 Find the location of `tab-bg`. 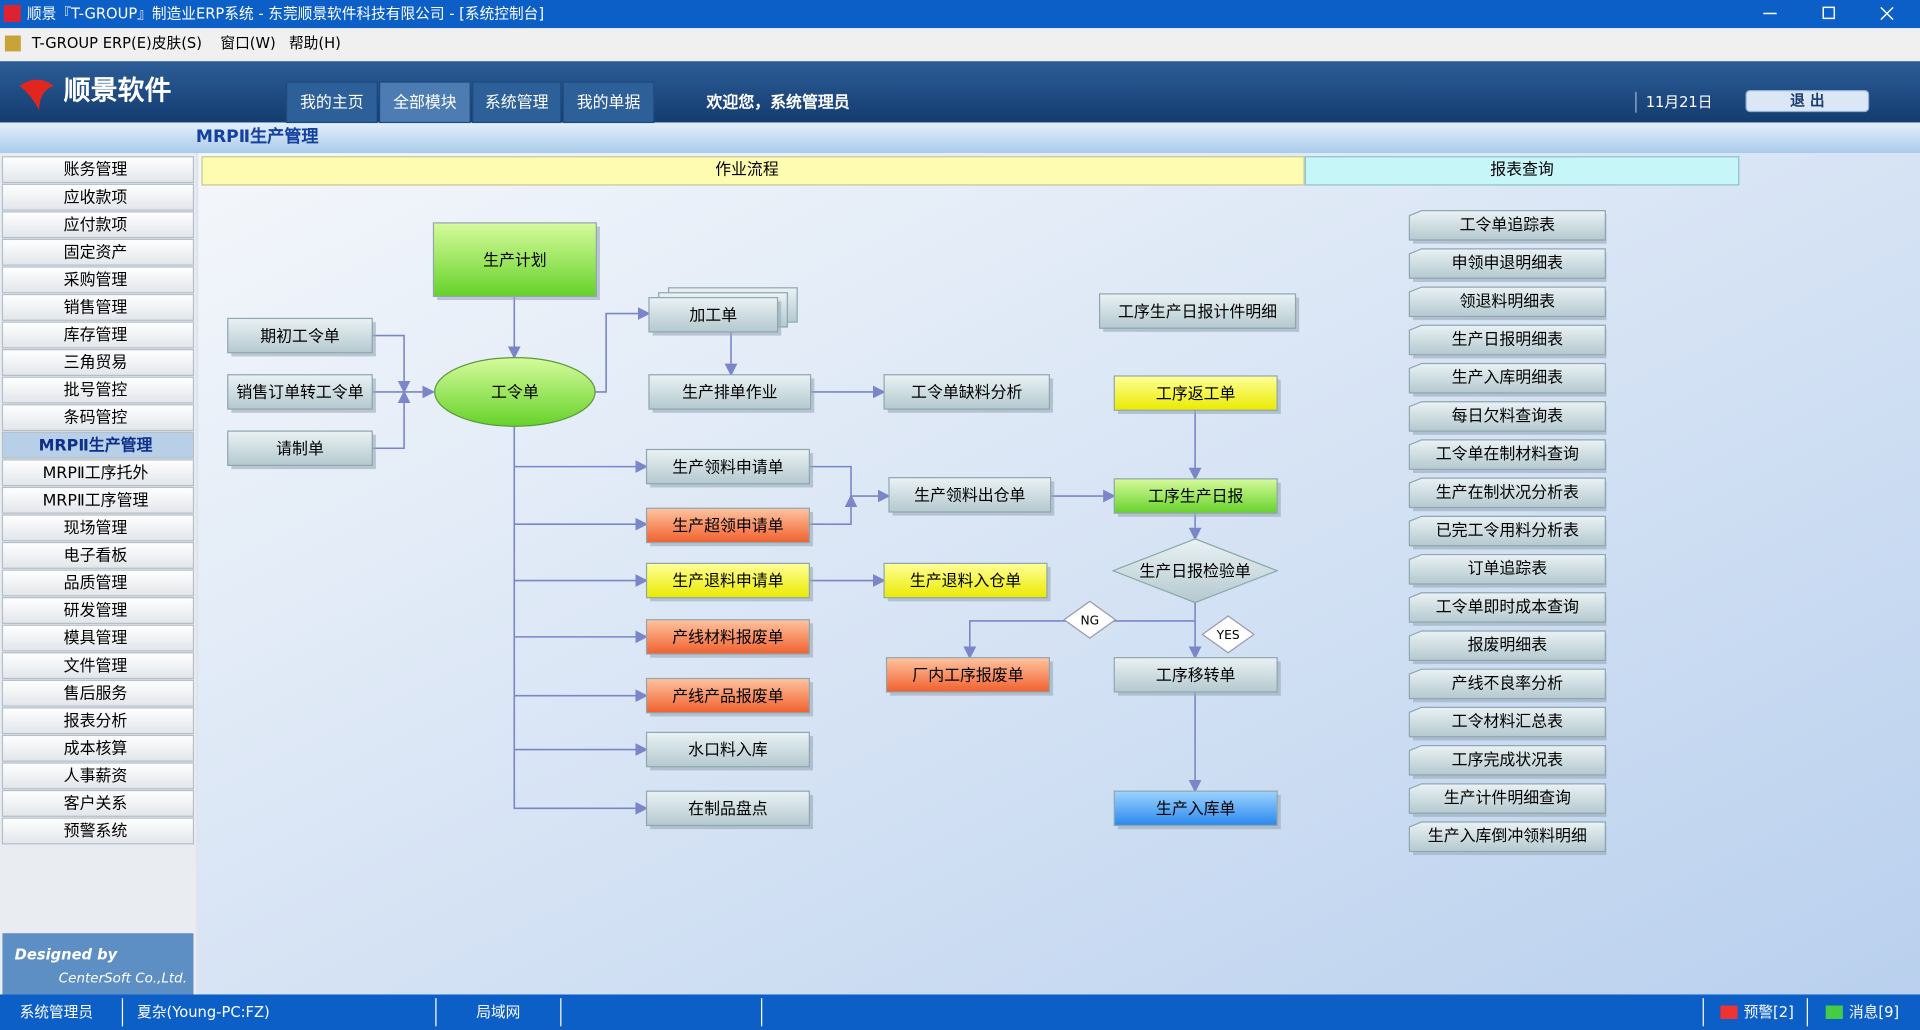

tab-bg is located at coordinates (753, 171).